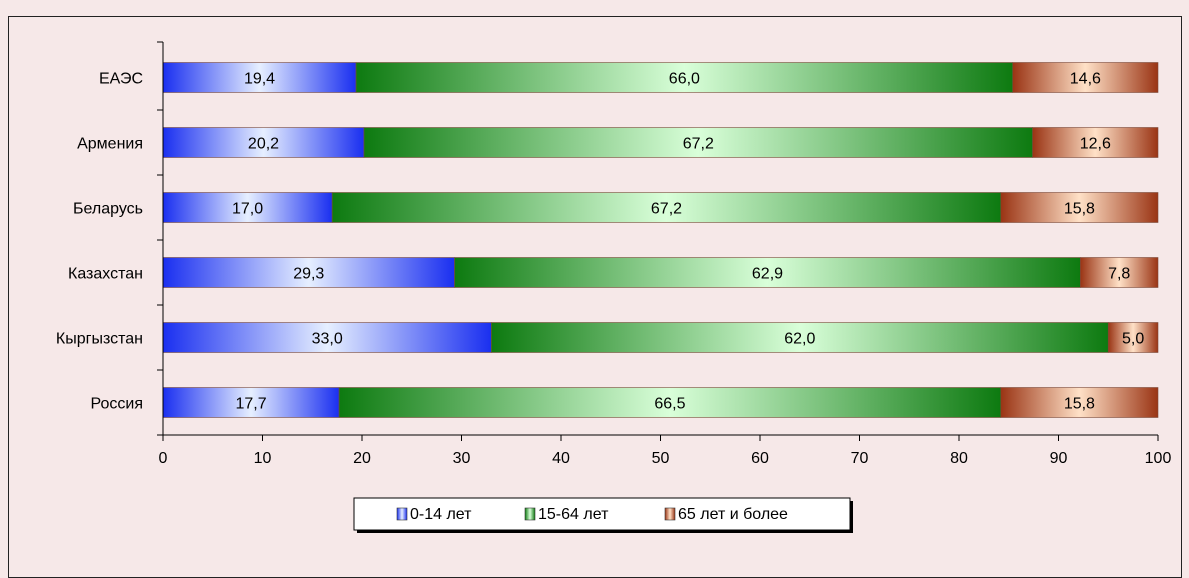 The width and height of the screenshot is (1189, 578). Describe the element at coordinates (733, 514) in the screenshot. I see `legend-label: 65 лет и более` at that location.